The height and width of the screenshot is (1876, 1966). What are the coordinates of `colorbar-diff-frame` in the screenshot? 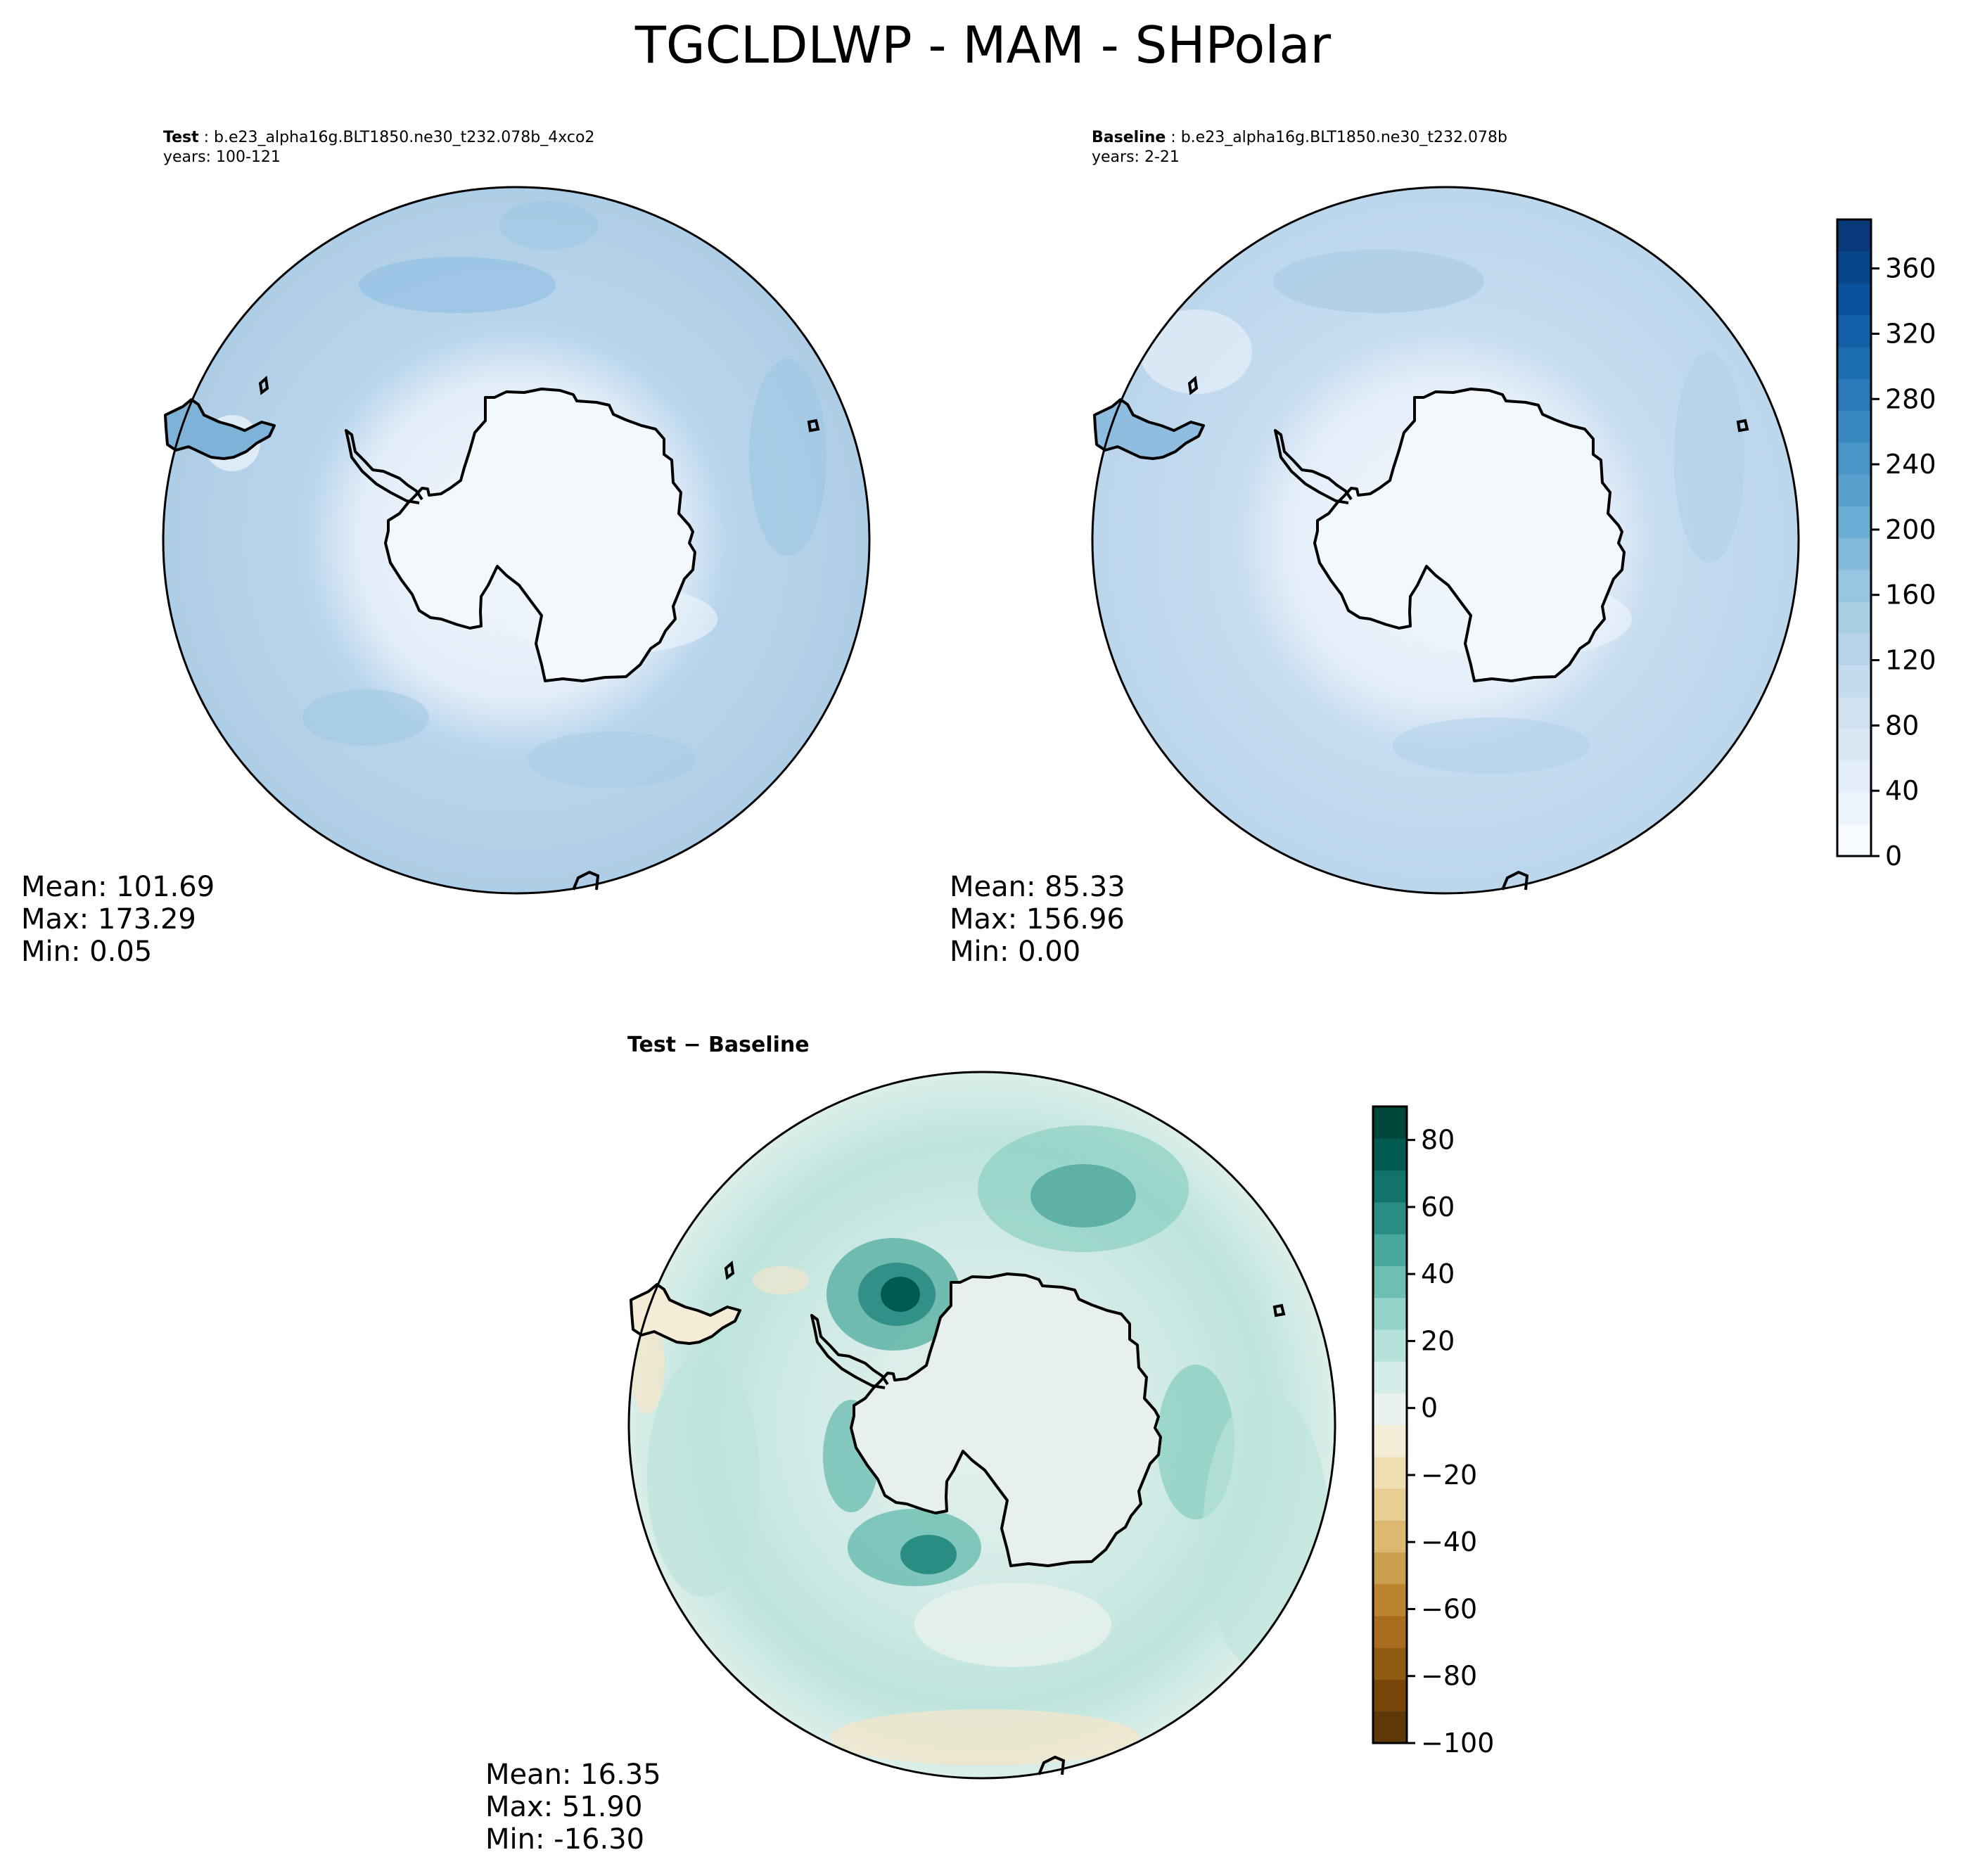 It's located at (1390, 1424).